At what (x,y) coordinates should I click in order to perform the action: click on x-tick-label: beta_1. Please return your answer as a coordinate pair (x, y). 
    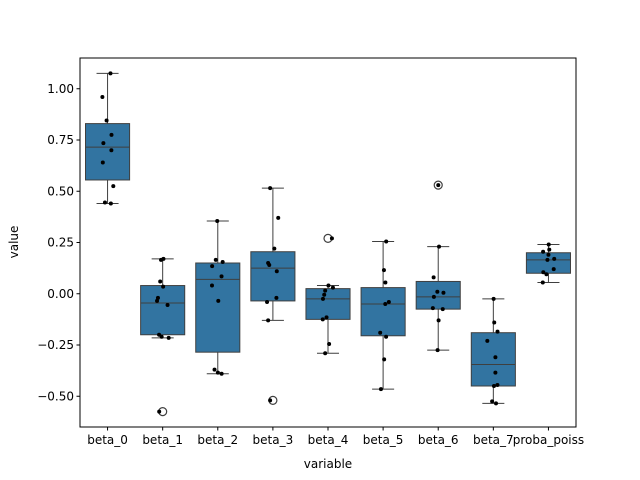
    Looking at the image, I should click on (162, 440).